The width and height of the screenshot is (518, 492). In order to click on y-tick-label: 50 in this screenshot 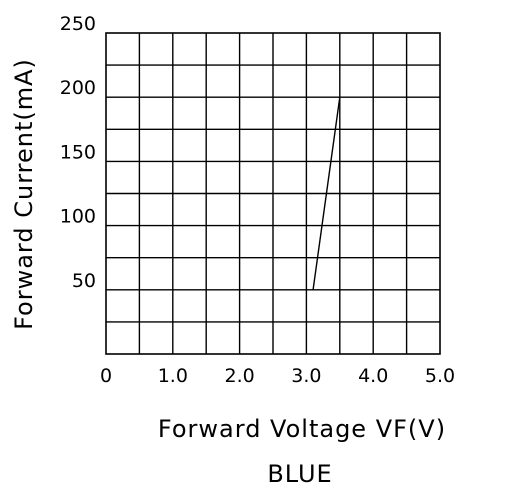, I will do `click(84, 281)`.